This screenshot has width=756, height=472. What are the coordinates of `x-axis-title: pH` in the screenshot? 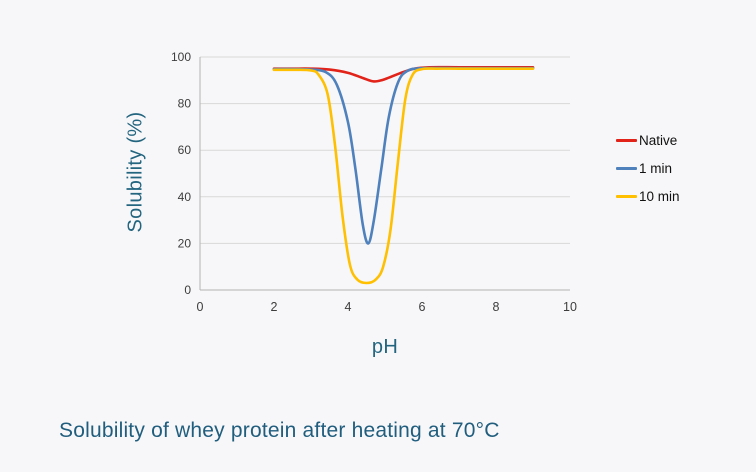 It's located at (385, 347).